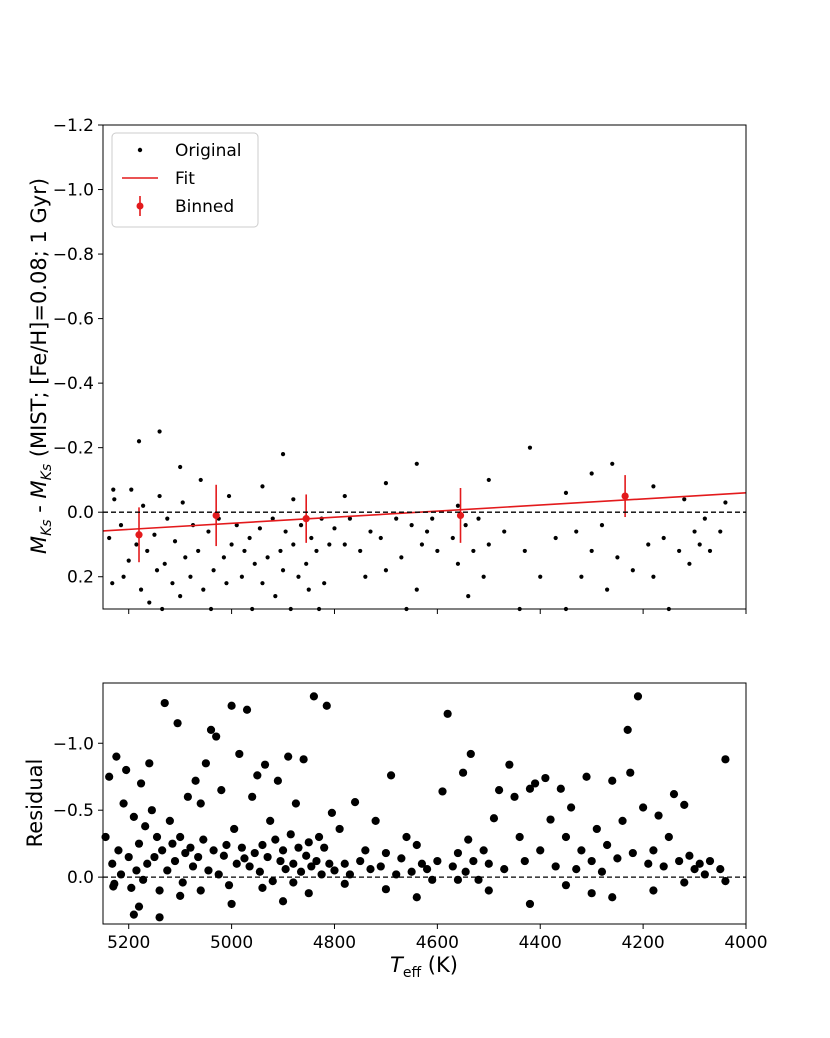 Image resolution: width=830 pixels, height=1038 pixels. What do you see at coordinates (47, 472) in the screenshot?
I see `ylabel-sub2: Ks` at bounding box center [47, 472].